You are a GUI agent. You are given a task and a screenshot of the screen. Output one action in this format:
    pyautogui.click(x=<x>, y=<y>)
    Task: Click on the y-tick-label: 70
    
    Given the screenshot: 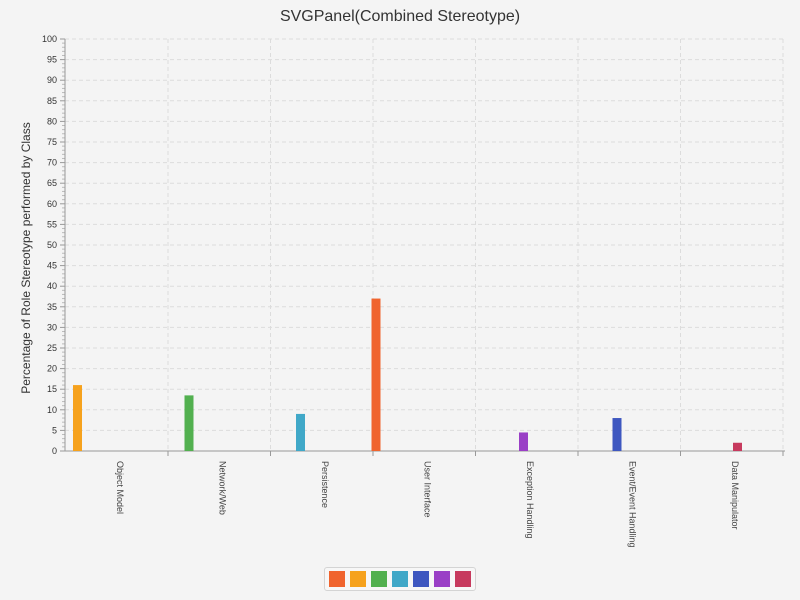 What is the action you would take?
    pyautogui.click(x=52, y=163)
    